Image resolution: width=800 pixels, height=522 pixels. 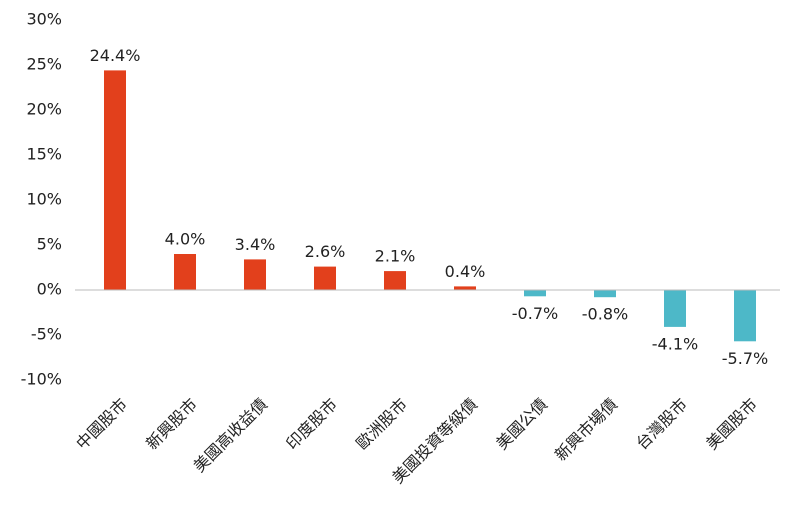 What do you see at coordinates (535, 313) in the screenshot?
I see `data-label: -0.7%` at bounding box center [535, 313].